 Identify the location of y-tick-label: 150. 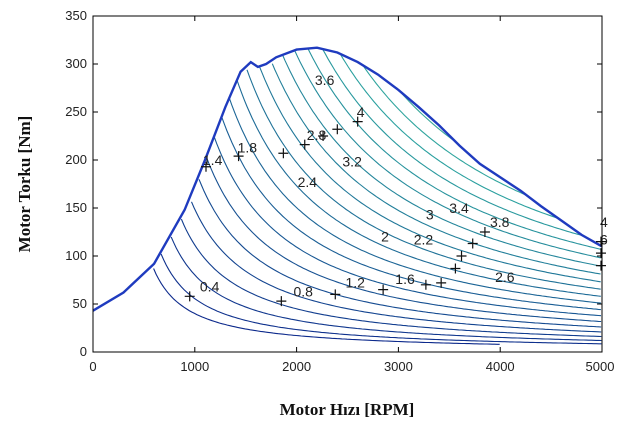
(76, 207).